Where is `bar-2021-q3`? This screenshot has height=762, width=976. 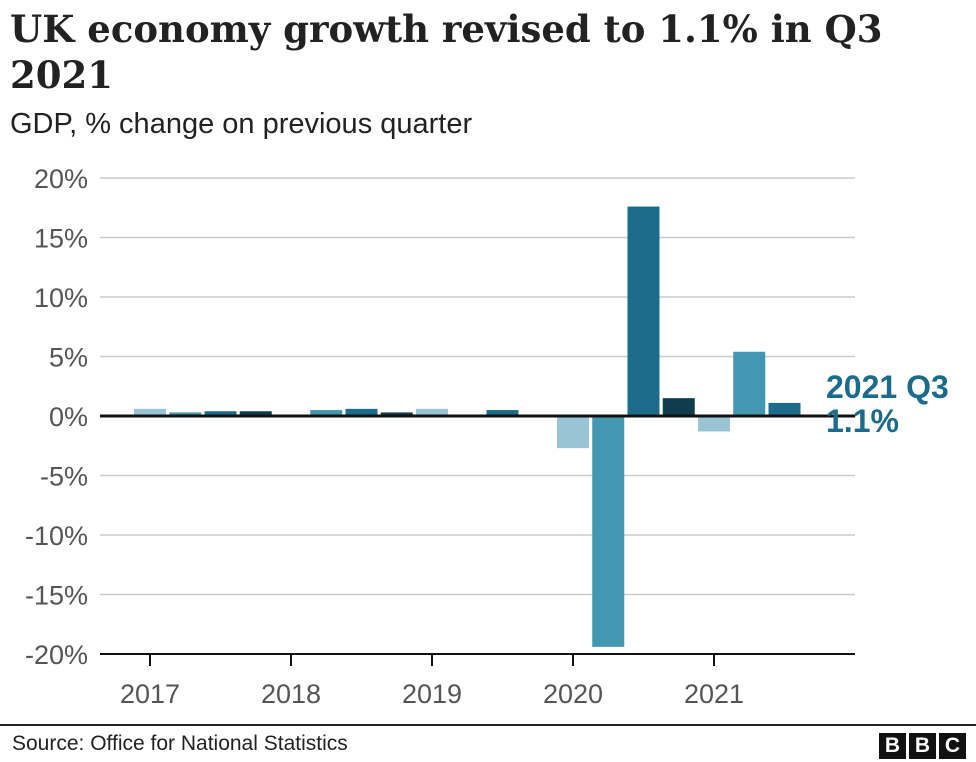 bar-2021-q3 is located at coordinates (784, 409).